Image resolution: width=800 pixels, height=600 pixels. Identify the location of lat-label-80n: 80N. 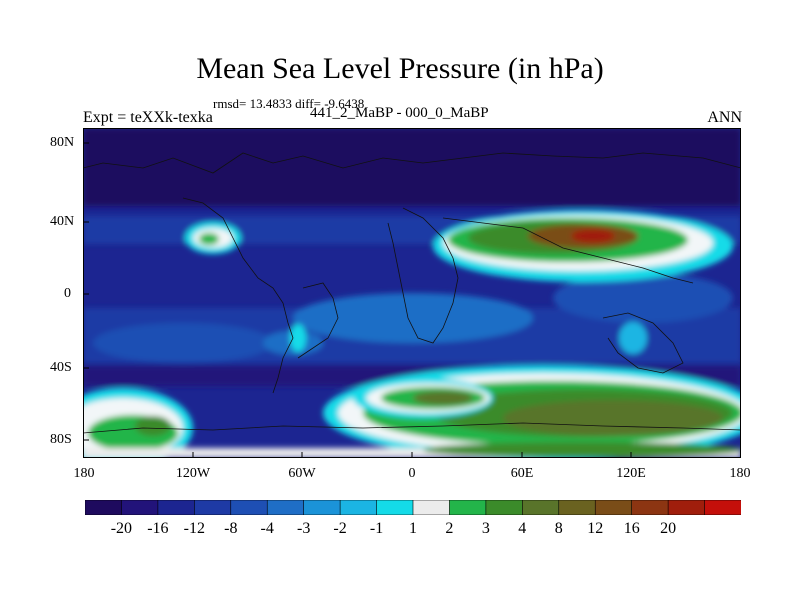
(62, 142).